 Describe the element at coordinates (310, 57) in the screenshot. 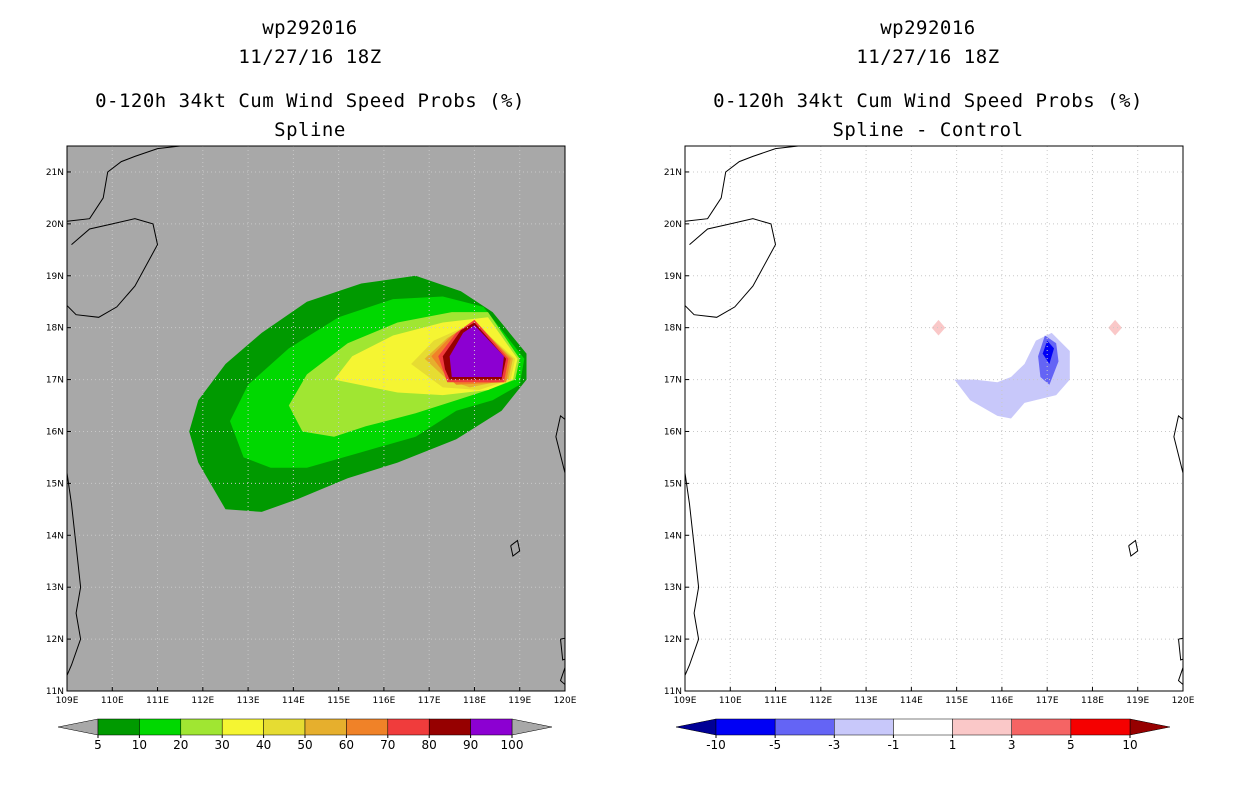

I see `left-title-line-2: 11/27/16 18Z` at that location.